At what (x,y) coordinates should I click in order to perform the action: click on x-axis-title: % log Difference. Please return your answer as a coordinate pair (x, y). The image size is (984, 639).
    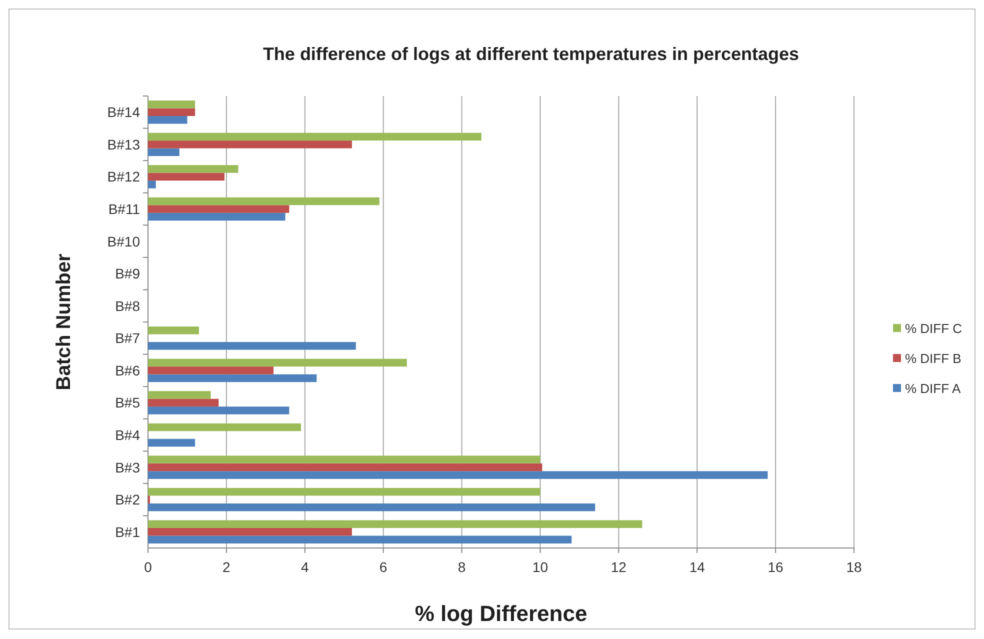
    Looking at the image, I should click on (501, 613).